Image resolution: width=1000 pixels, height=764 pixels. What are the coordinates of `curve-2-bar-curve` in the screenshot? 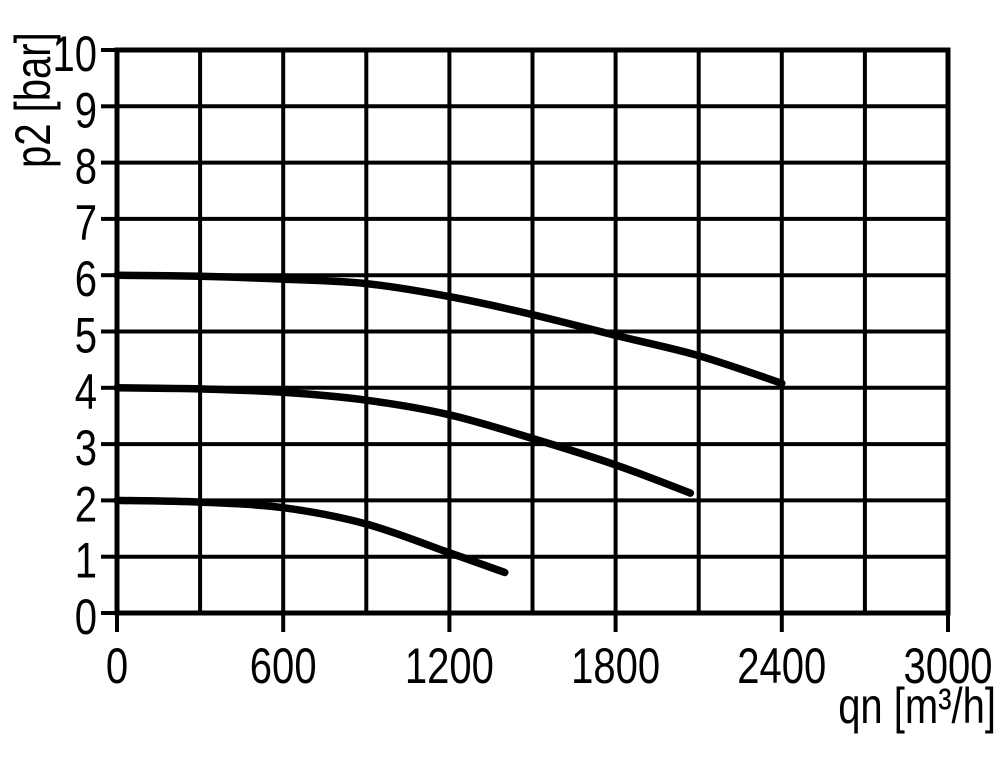 It's located at (311, 536).